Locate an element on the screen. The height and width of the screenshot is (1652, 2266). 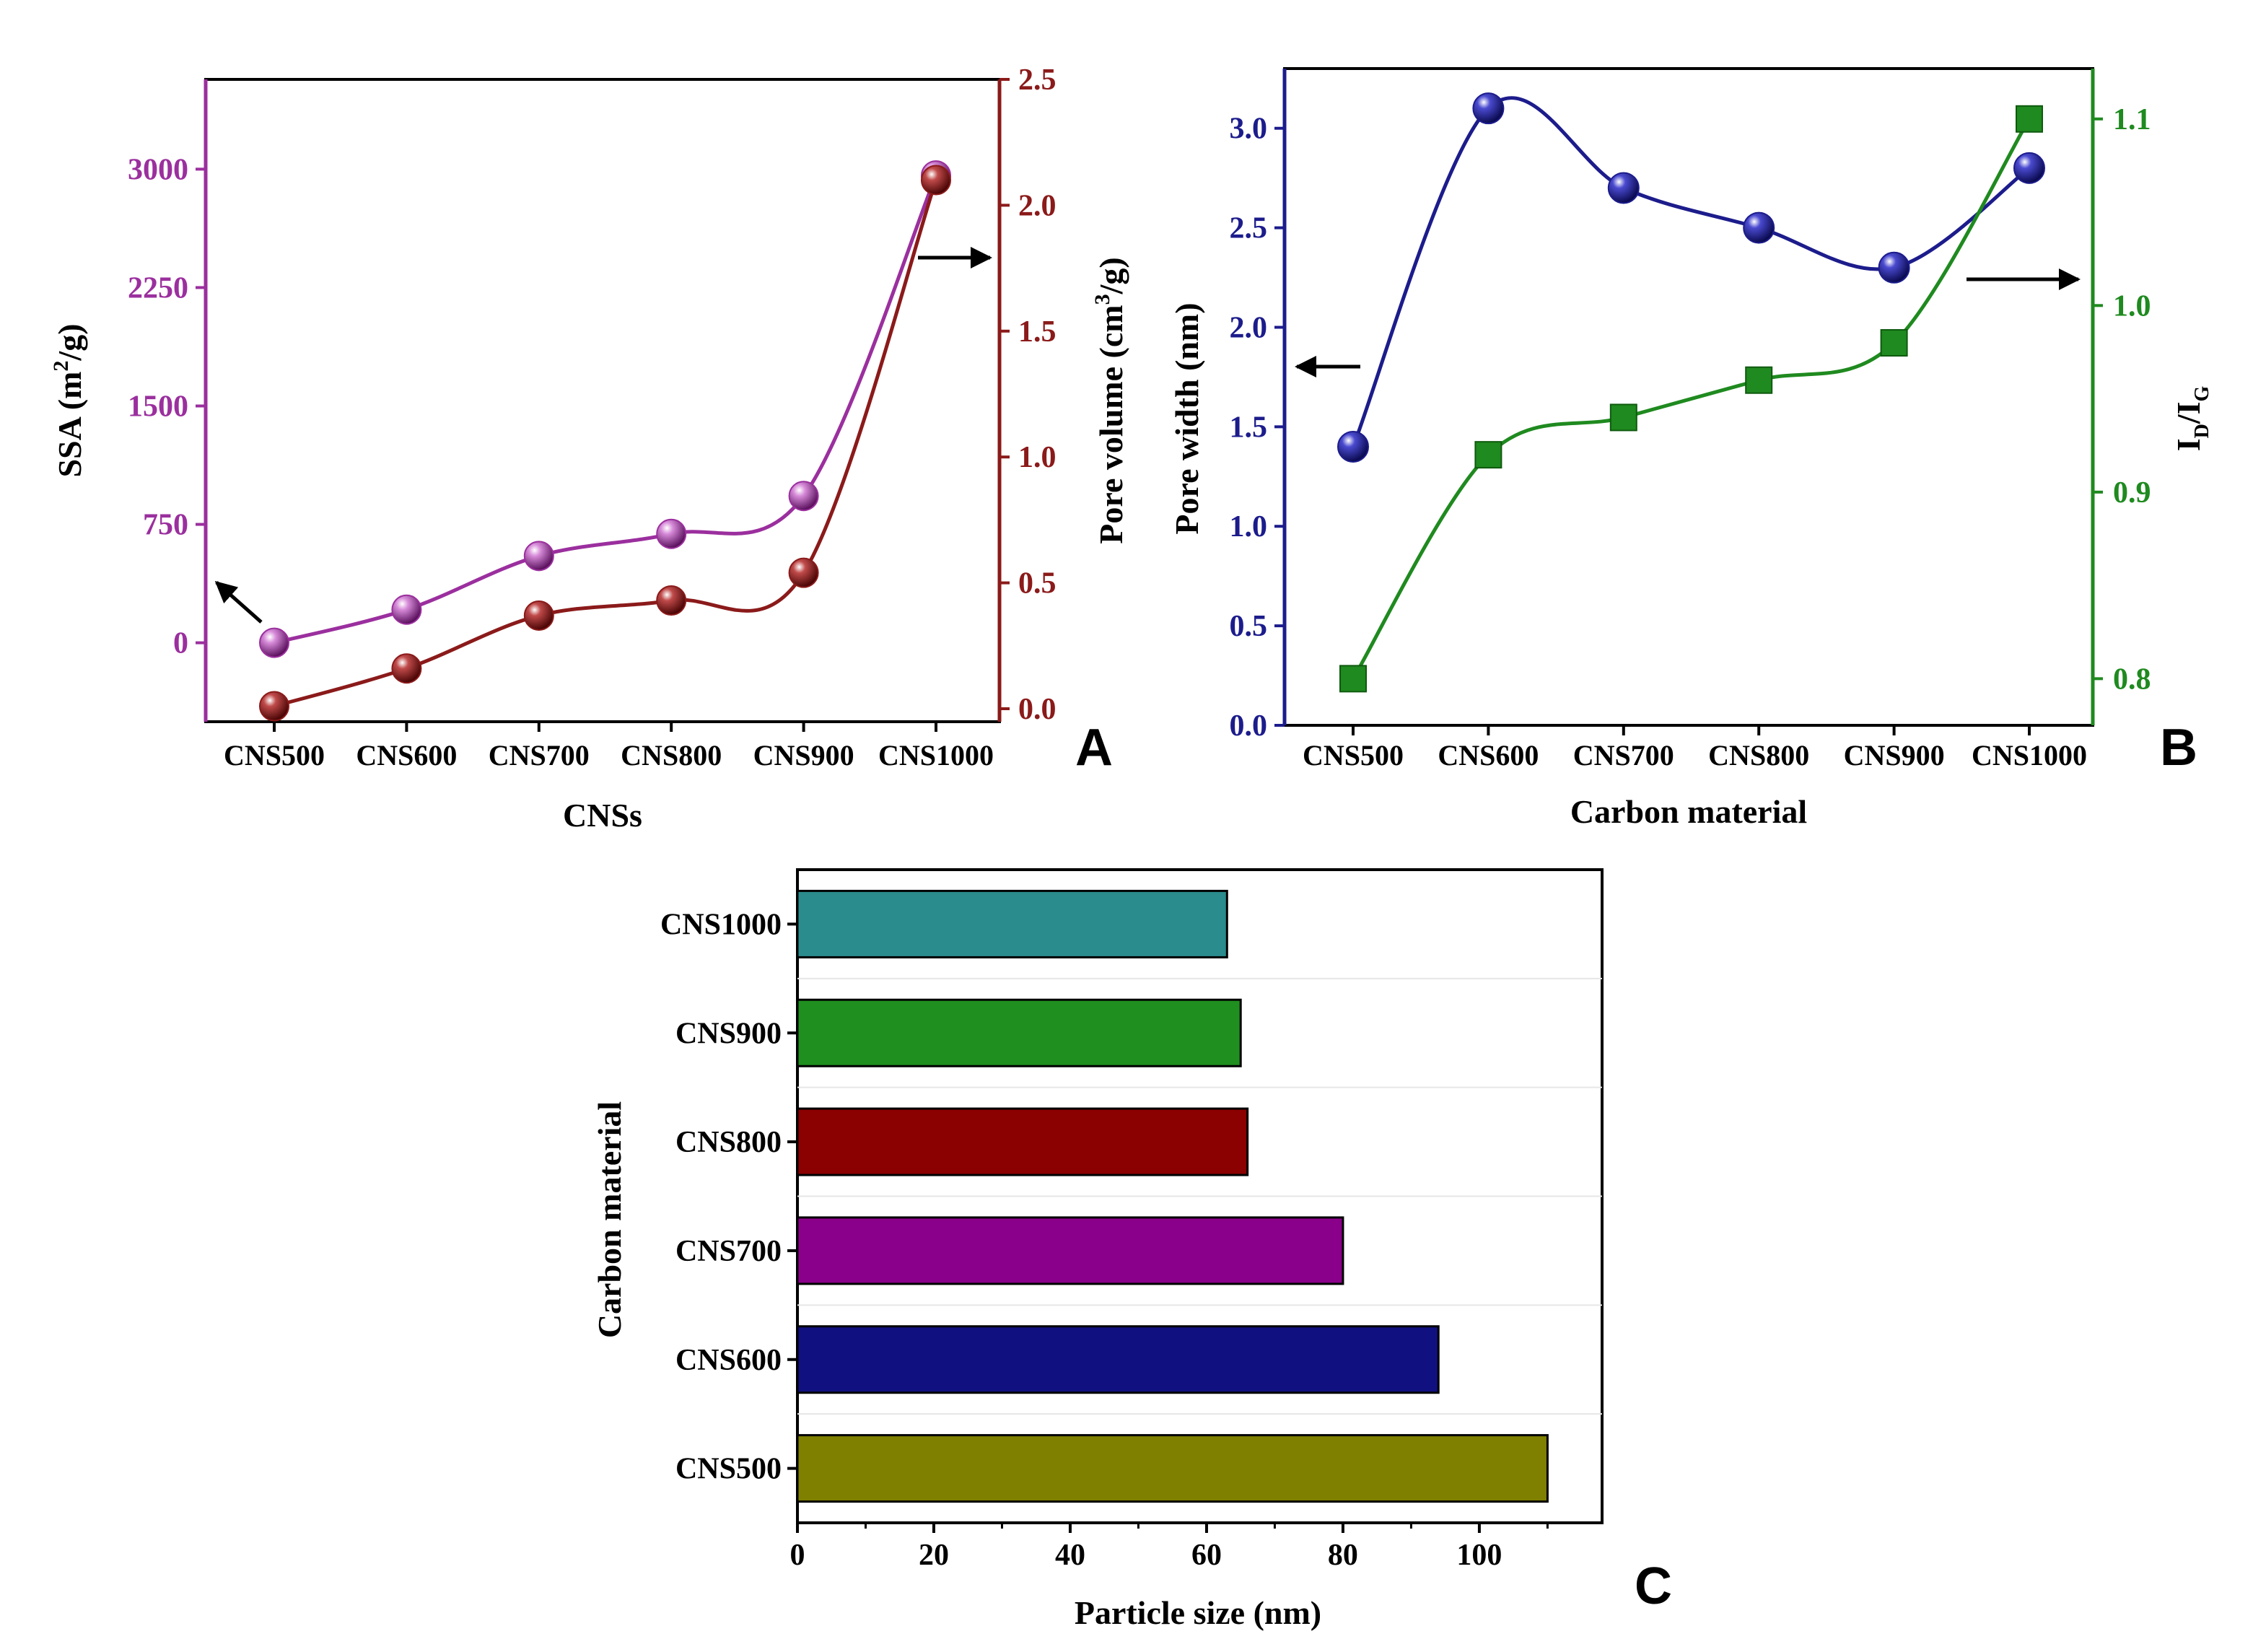
panel-b-right-tick-label: 1.0 is located at coordinates (2132, 306).